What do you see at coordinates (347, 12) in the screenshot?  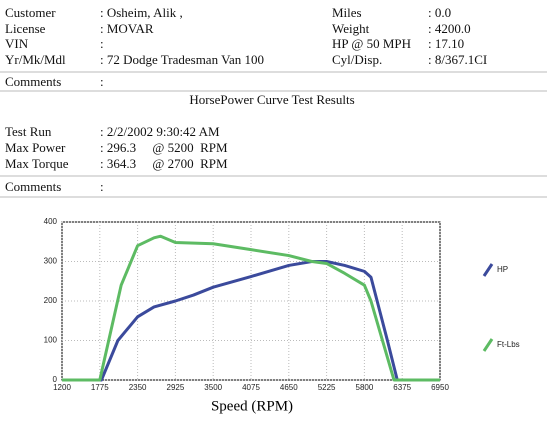 I see `field-label: Miles` at bounding box center [347, 12].